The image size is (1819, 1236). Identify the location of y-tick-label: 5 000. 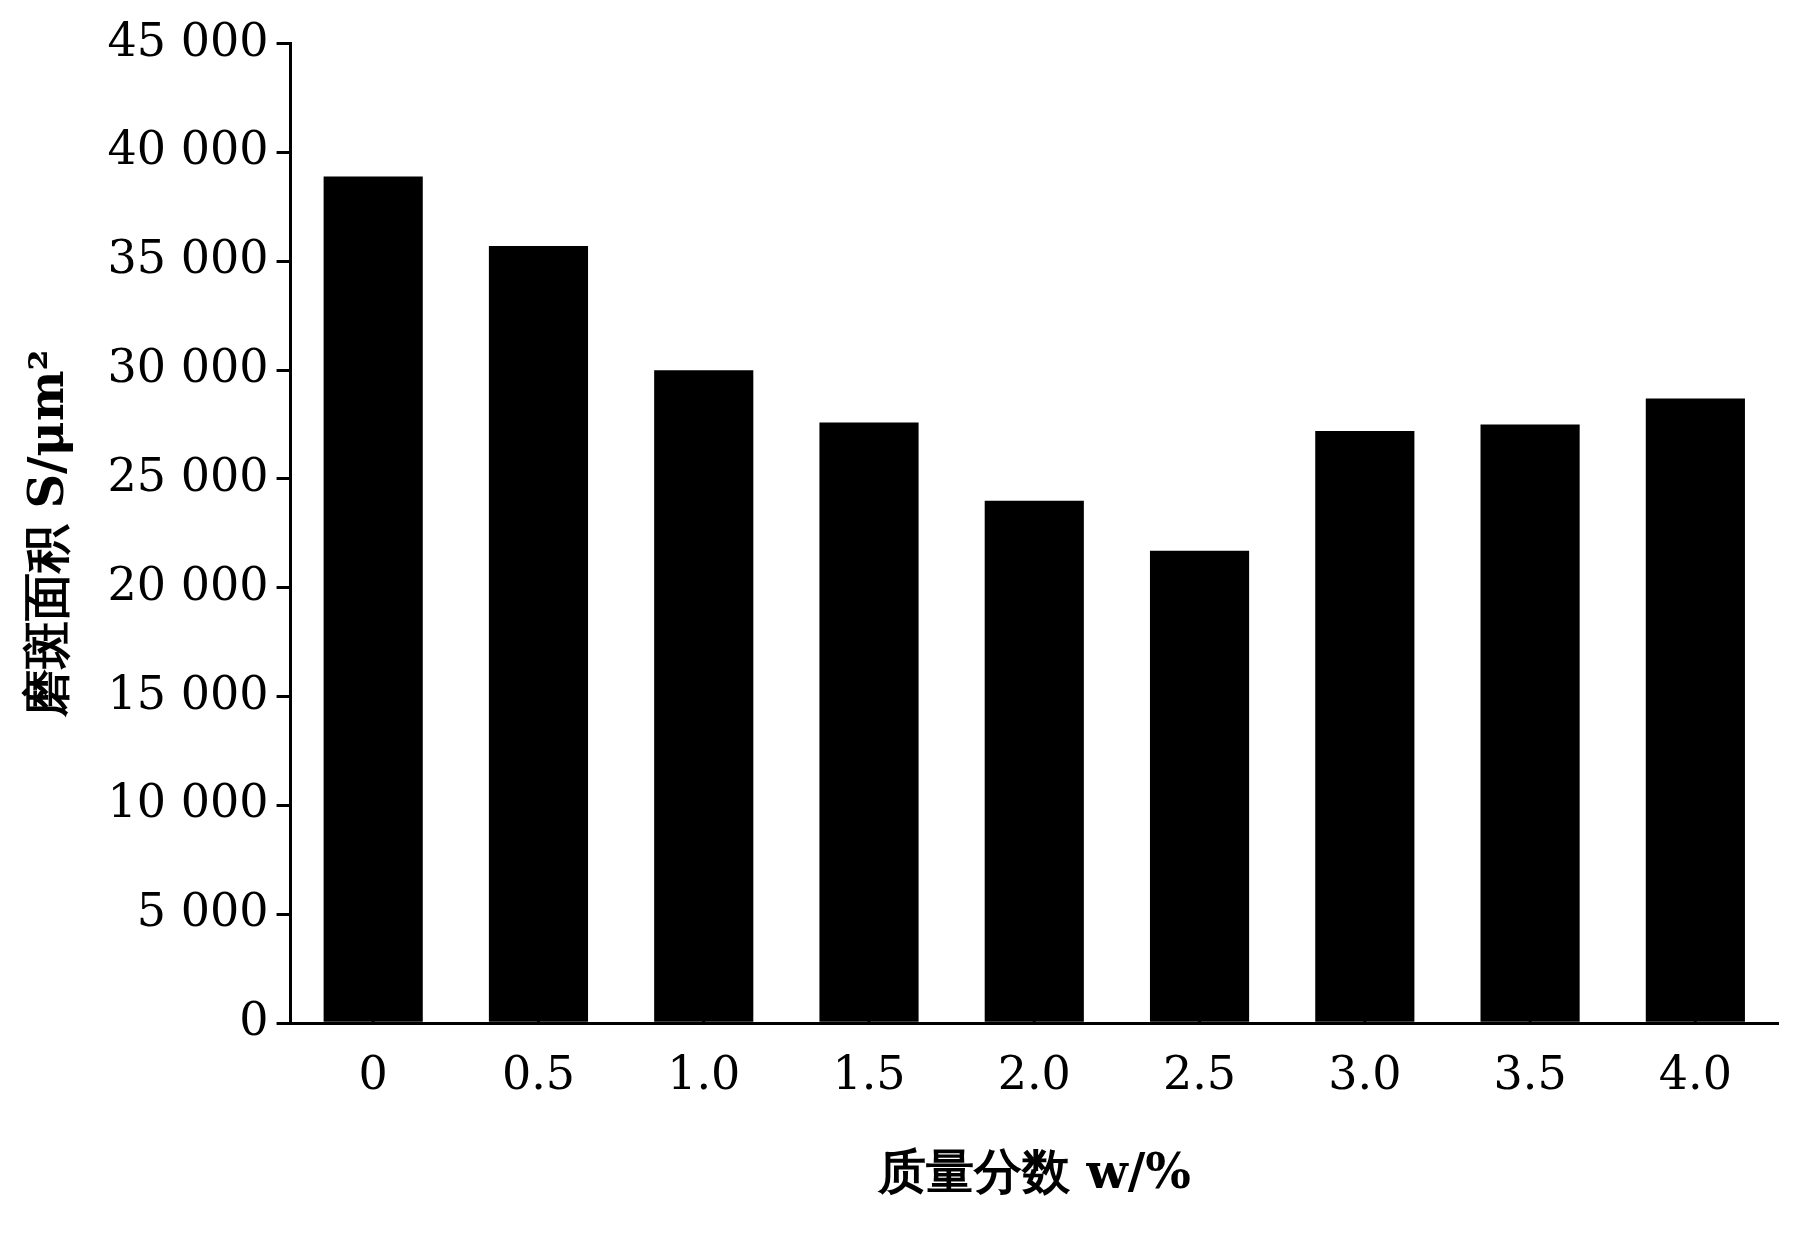
(202, 910).